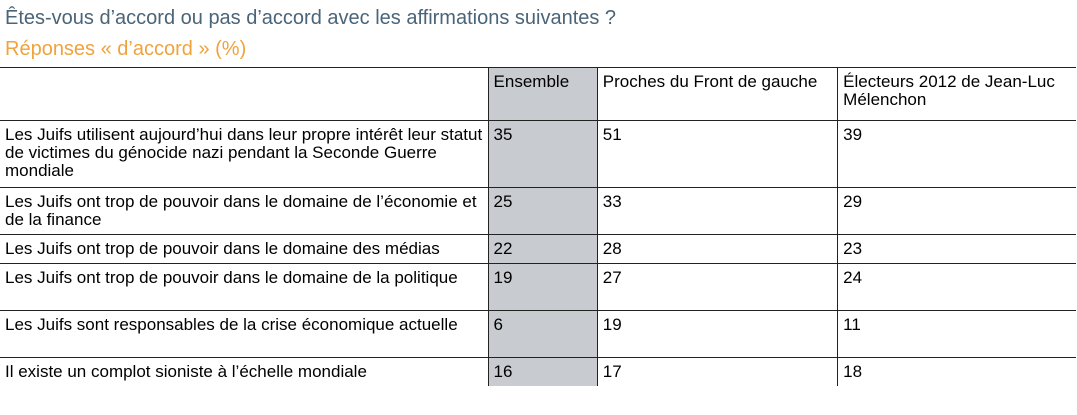 This screenshot has width=1077, height=415. What do you see at coordinates (126, 49) in the screenshot?
I see `table-subtitle: Réponses « d’accord » (%)` at bounding box center [126, 49].